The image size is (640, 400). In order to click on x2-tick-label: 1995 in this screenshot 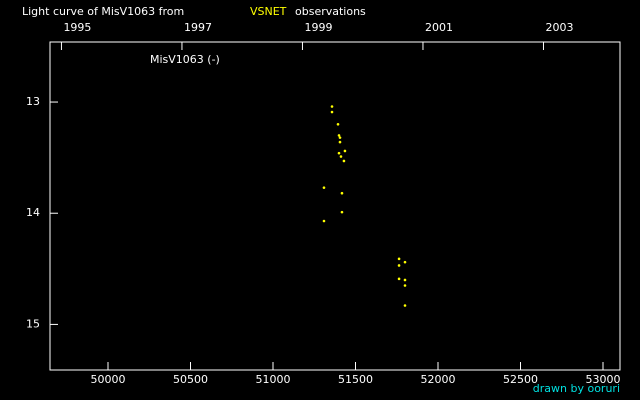, I will do `click(77, 27)`.